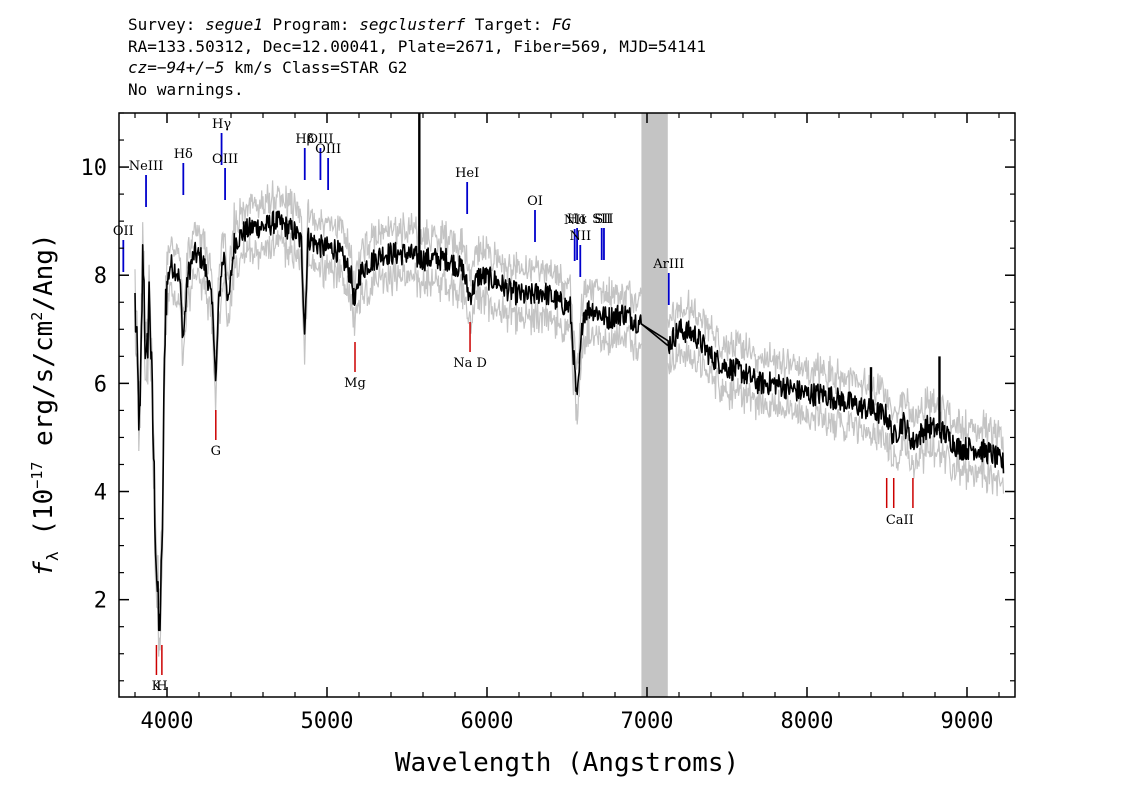  Describe the element at coordinates (311, 24) in the screenshot. I see `program-label: Program:` at that location.